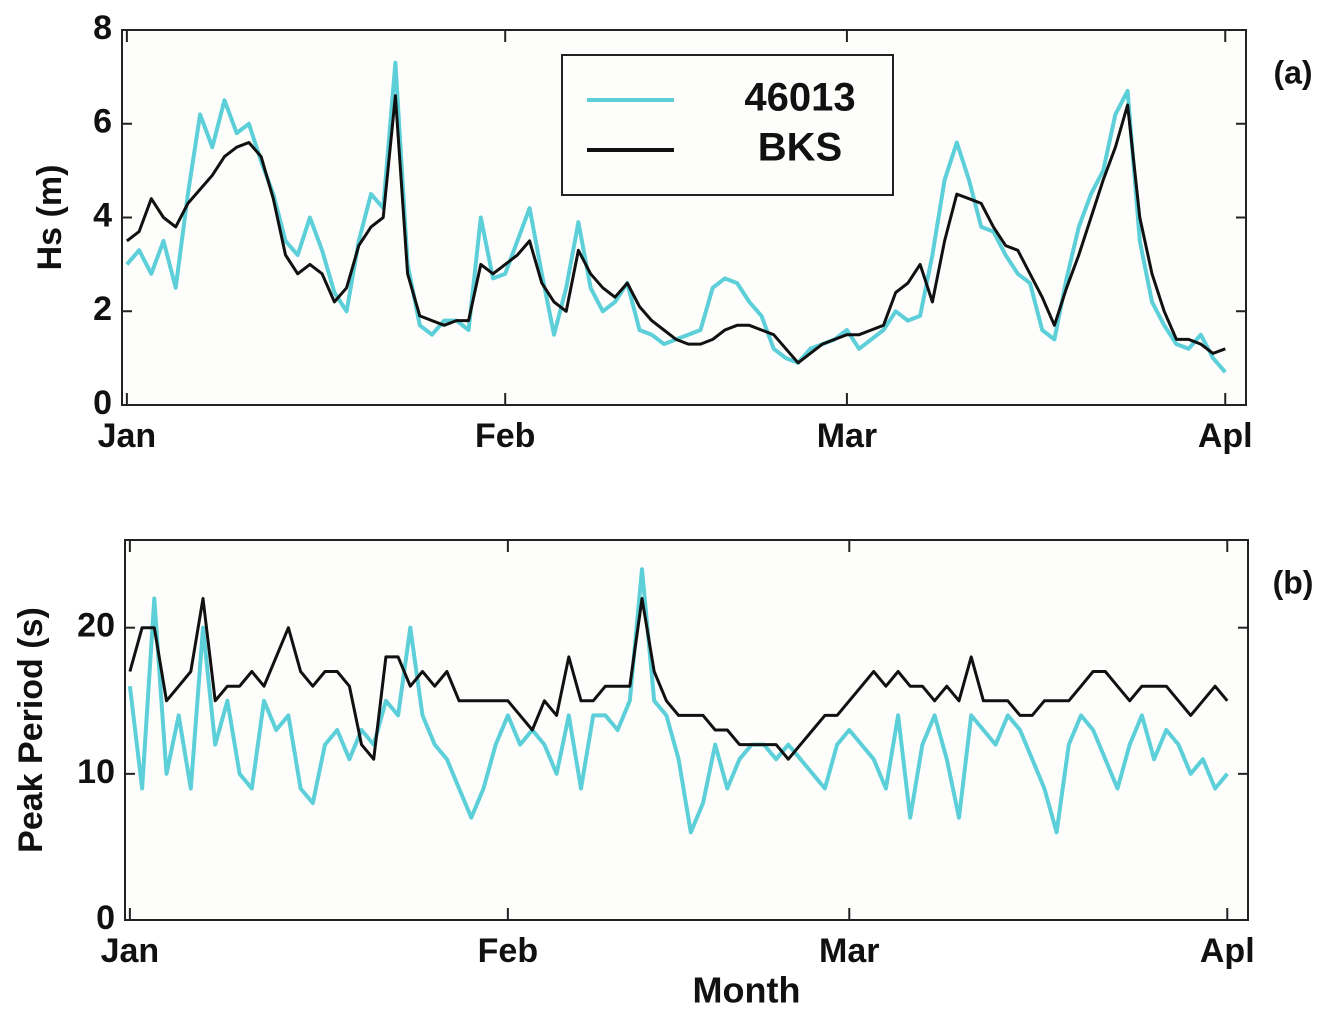 The width and height of the screenshot is (1323, 1009). Describe the element at coordinates (102, 215) in the screenshot. I see `y-tick-label: 4` at that location.